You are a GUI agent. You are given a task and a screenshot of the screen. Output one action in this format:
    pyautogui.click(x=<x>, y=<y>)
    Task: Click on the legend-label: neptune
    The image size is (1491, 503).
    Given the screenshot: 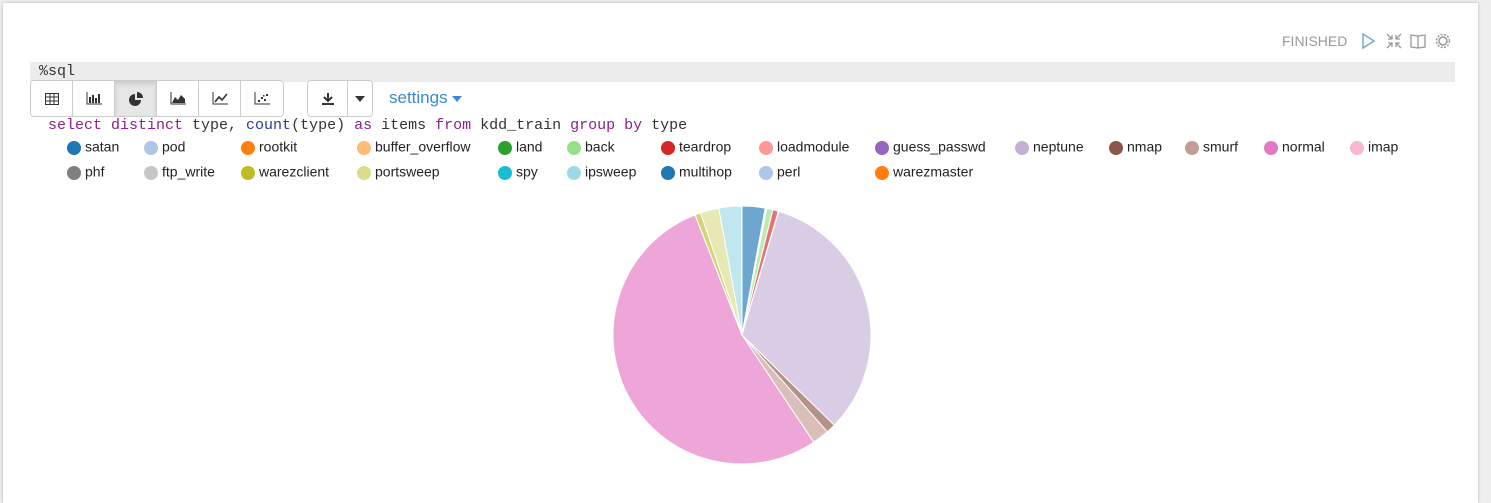 What is the action you would take?
    pyautogui.click(x=1058, y=147)
    